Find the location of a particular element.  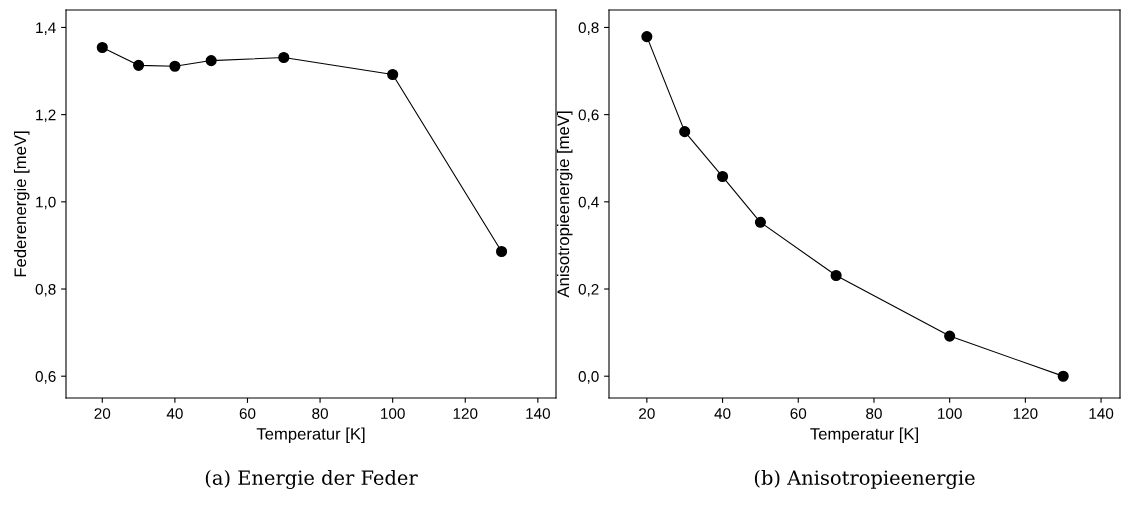

y-tick-label: 1,2 is located at coordinates (46, 116).